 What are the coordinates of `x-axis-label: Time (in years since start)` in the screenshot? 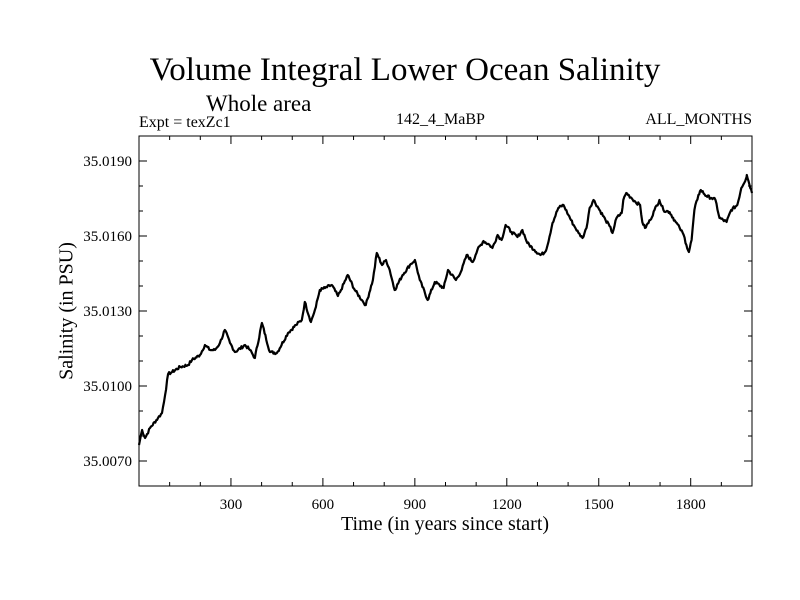 It's located at (445, 524).